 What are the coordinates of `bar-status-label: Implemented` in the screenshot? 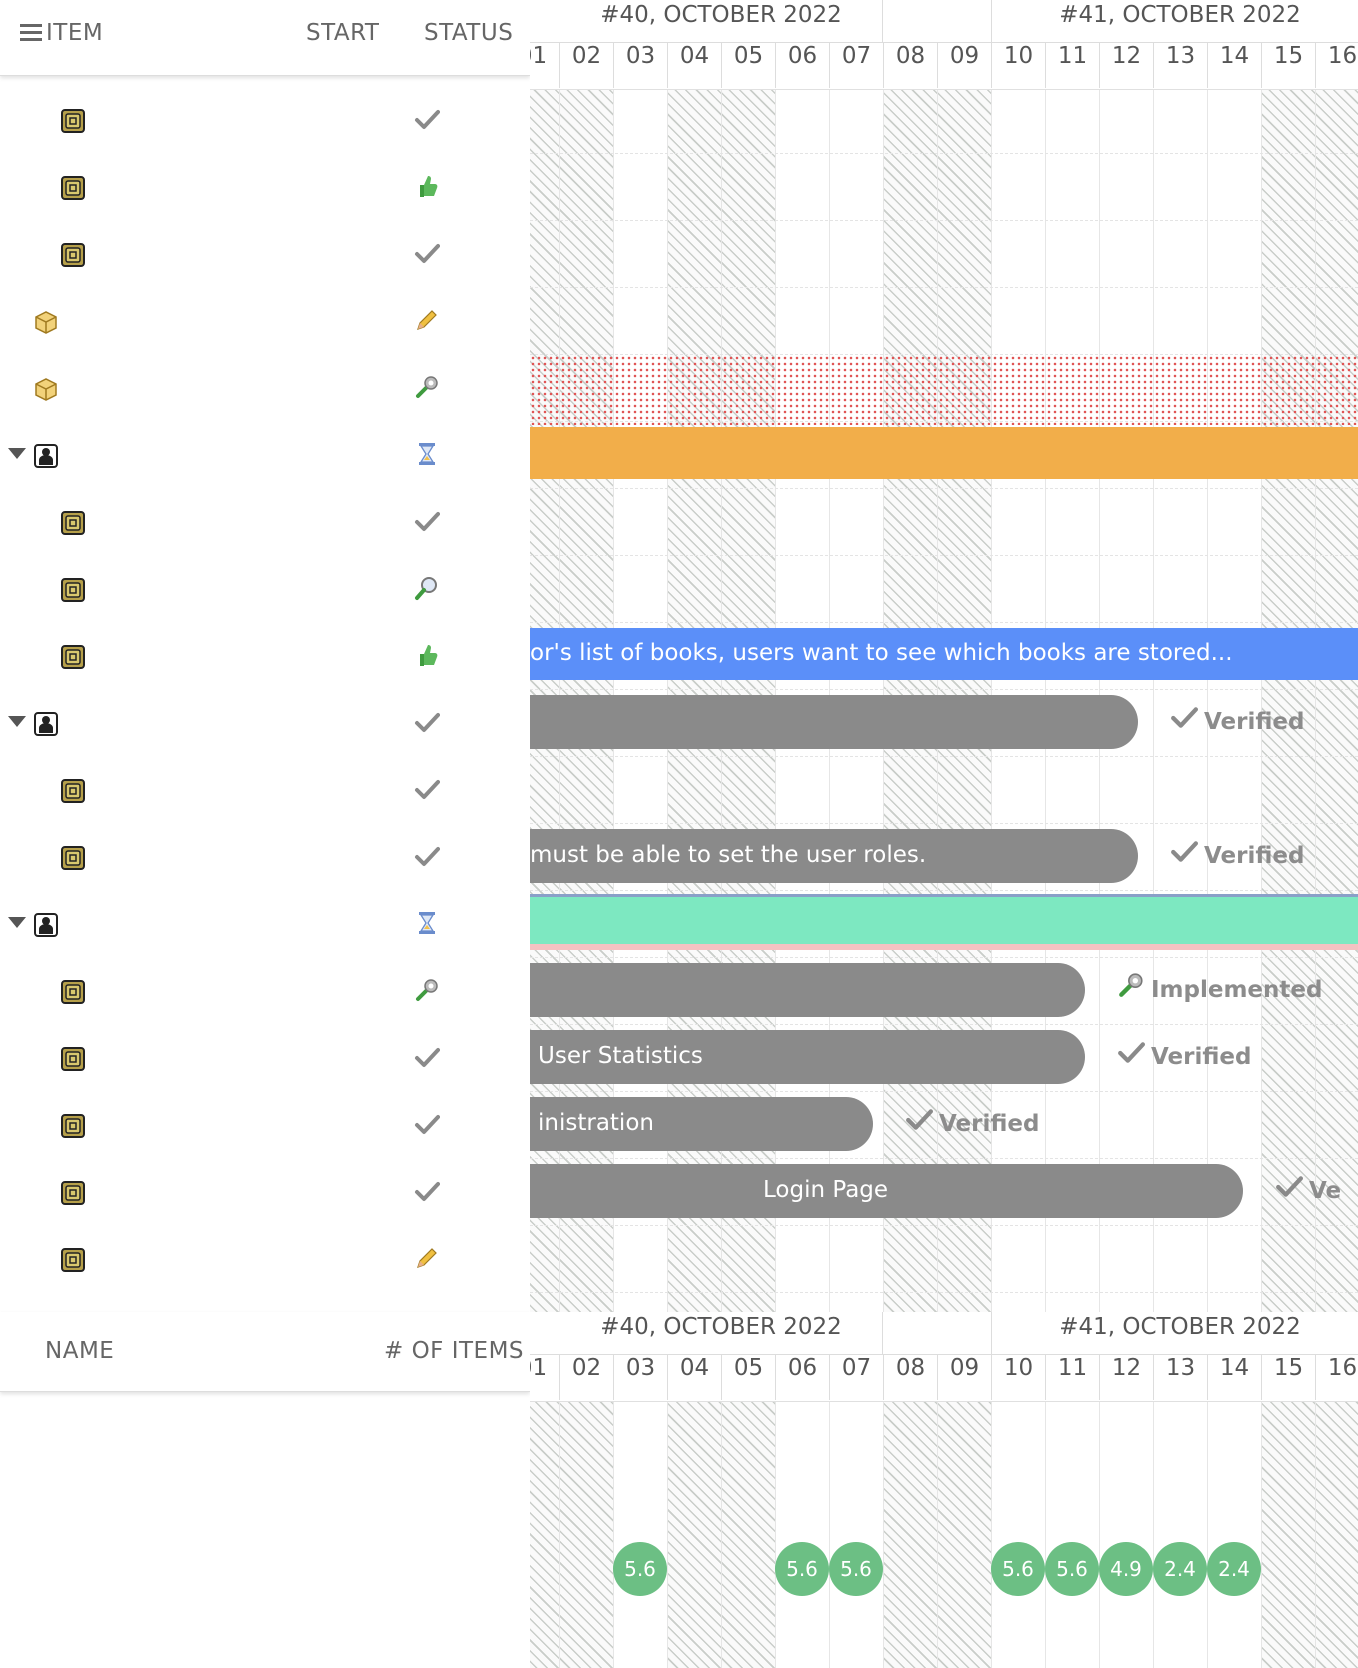 It's located at (1237, 990).